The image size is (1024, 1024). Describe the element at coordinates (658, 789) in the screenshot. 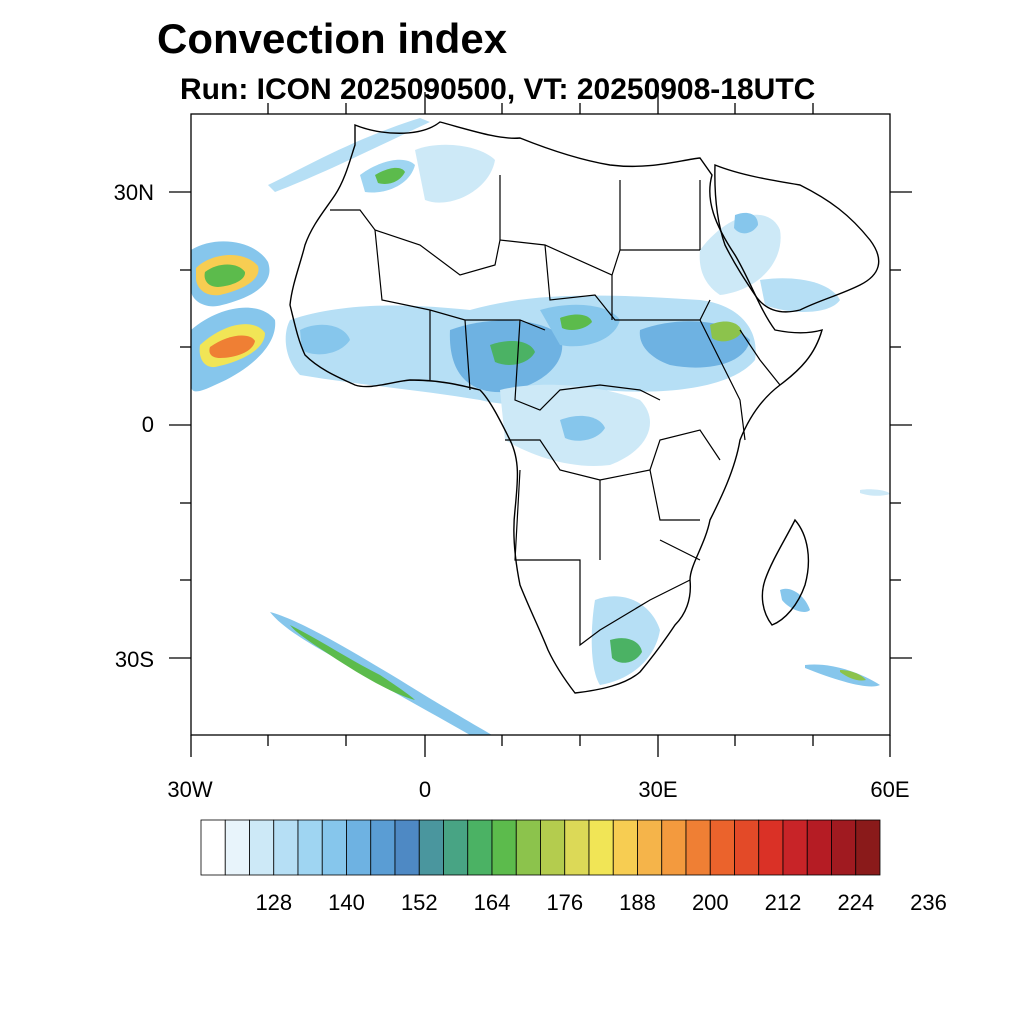

I see `lon-label-30e: 30E` at that location.